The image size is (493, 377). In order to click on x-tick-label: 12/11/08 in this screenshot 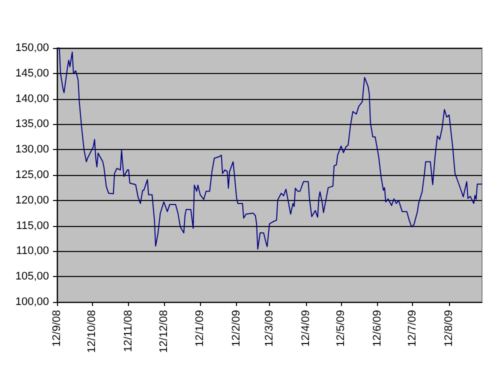, I will do `click(128, 331)`.